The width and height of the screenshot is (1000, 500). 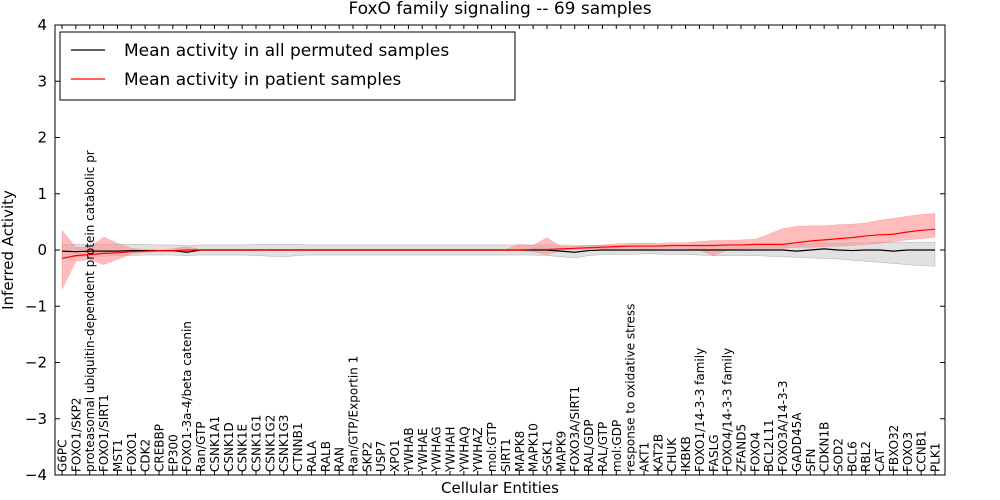 I want to click on x-tick-label: Ran/GTP/Exportin 1, so click(x=354, y=414).